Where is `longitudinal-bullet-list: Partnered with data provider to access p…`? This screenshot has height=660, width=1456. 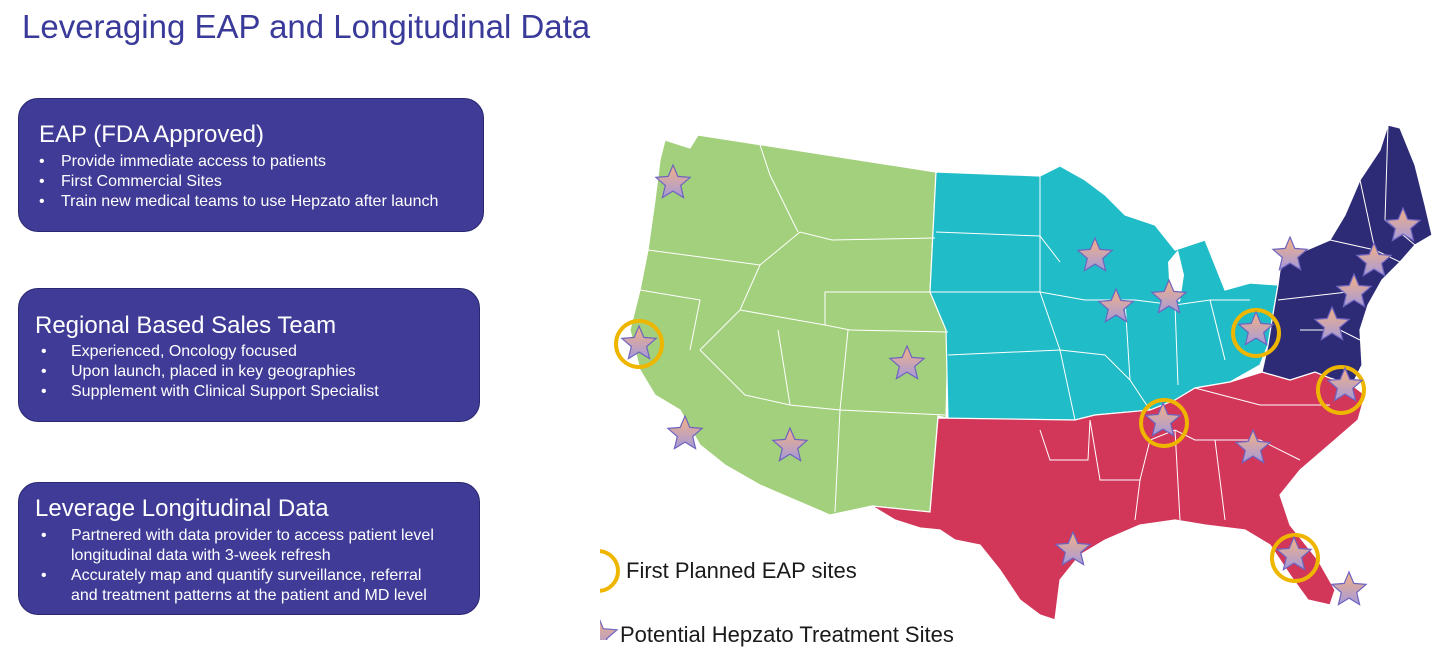
longitudinal-bullet-list: Partnered with data provider to access p… is located at coordinates (237, 566).